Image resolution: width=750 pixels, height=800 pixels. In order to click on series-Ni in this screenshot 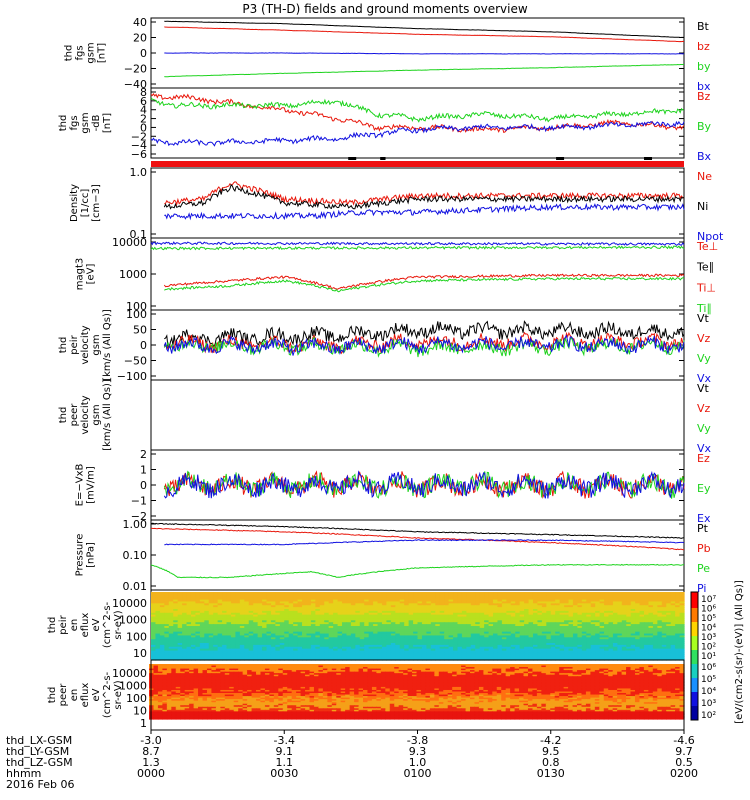, I will do `click(424, 196)`.